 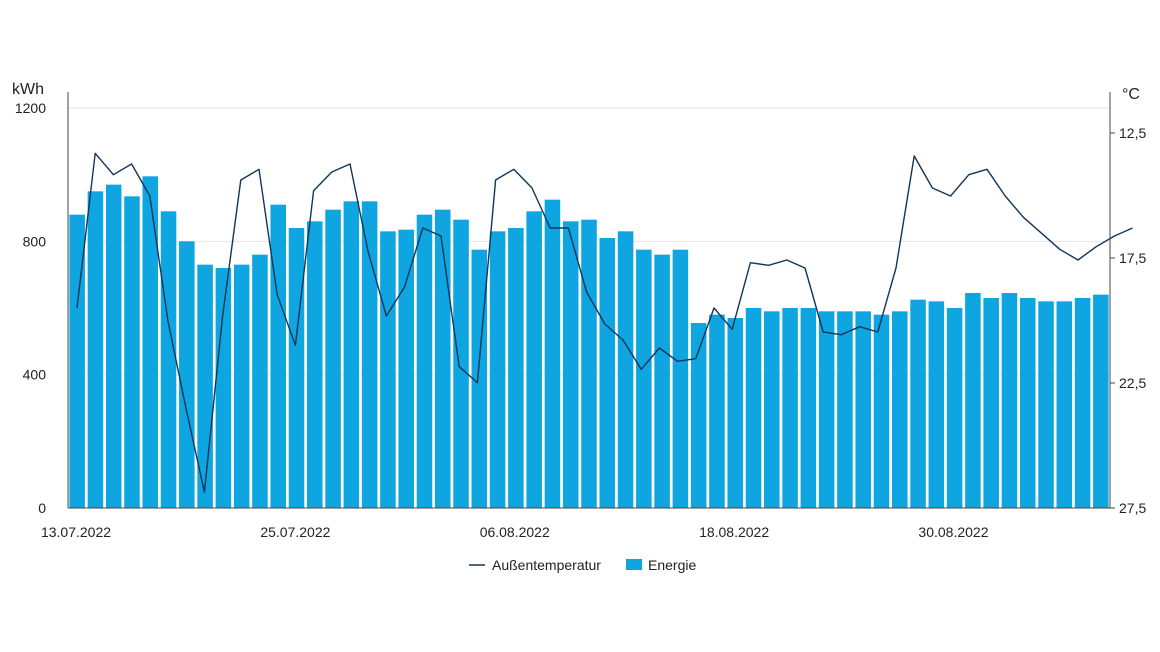 What do you see at coordinates (30, 108) in the screenshot?
I see `left-tick-label: 1200` at bounding box center [30, 108].